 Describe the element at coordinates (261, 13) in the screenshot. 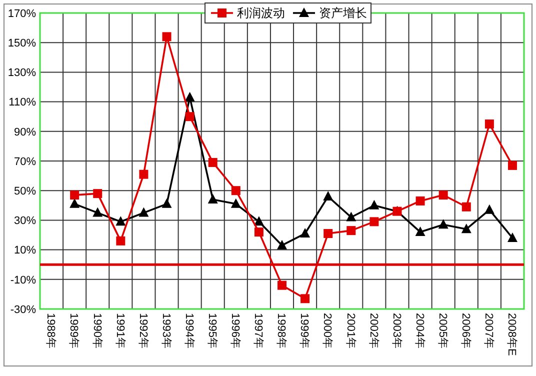

I see `legend-label: 利润波动` at that location.